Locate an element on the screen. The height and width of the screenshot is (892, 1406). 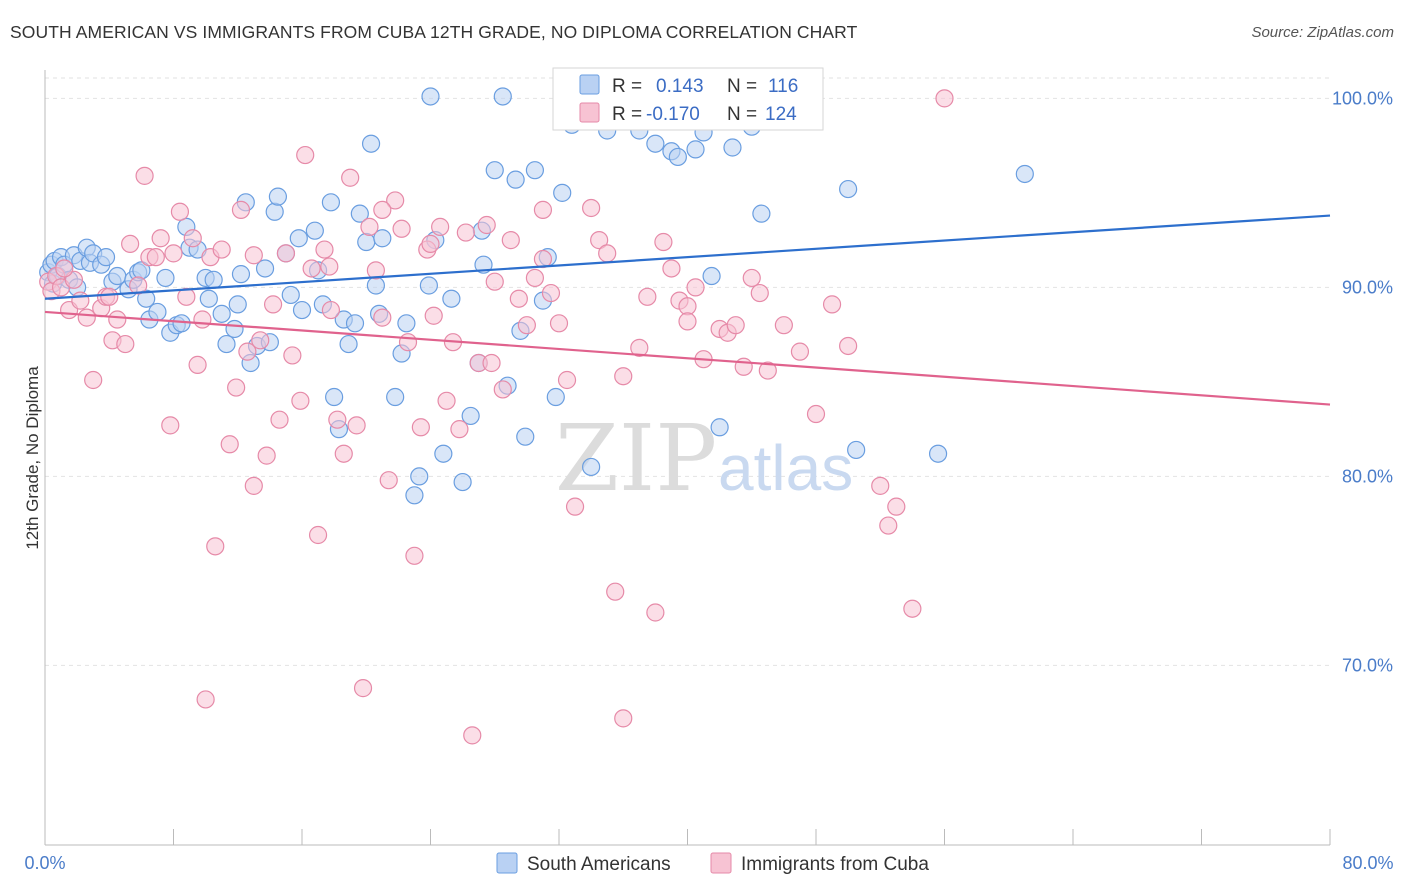
y-tick-labels: 100.0% 90.0% 80.0% 70.0% is located at coordinates (1362, 381).